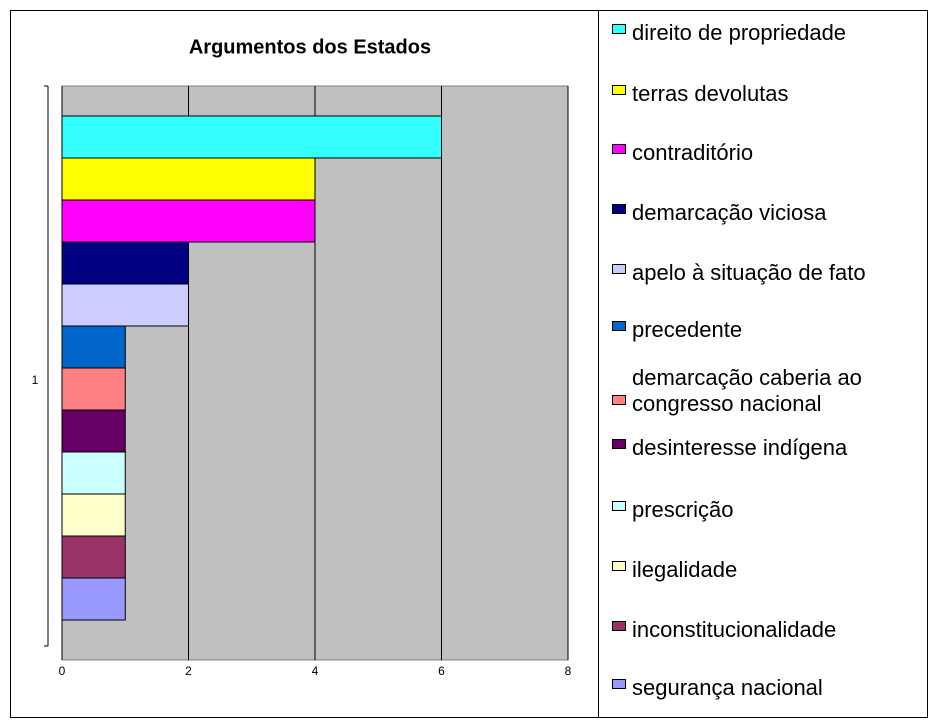  What do you see at coordinates (734, 629) in the screenshot?
I see `legend-label: inconstitucionalidade` at bounding box center [734, 629].